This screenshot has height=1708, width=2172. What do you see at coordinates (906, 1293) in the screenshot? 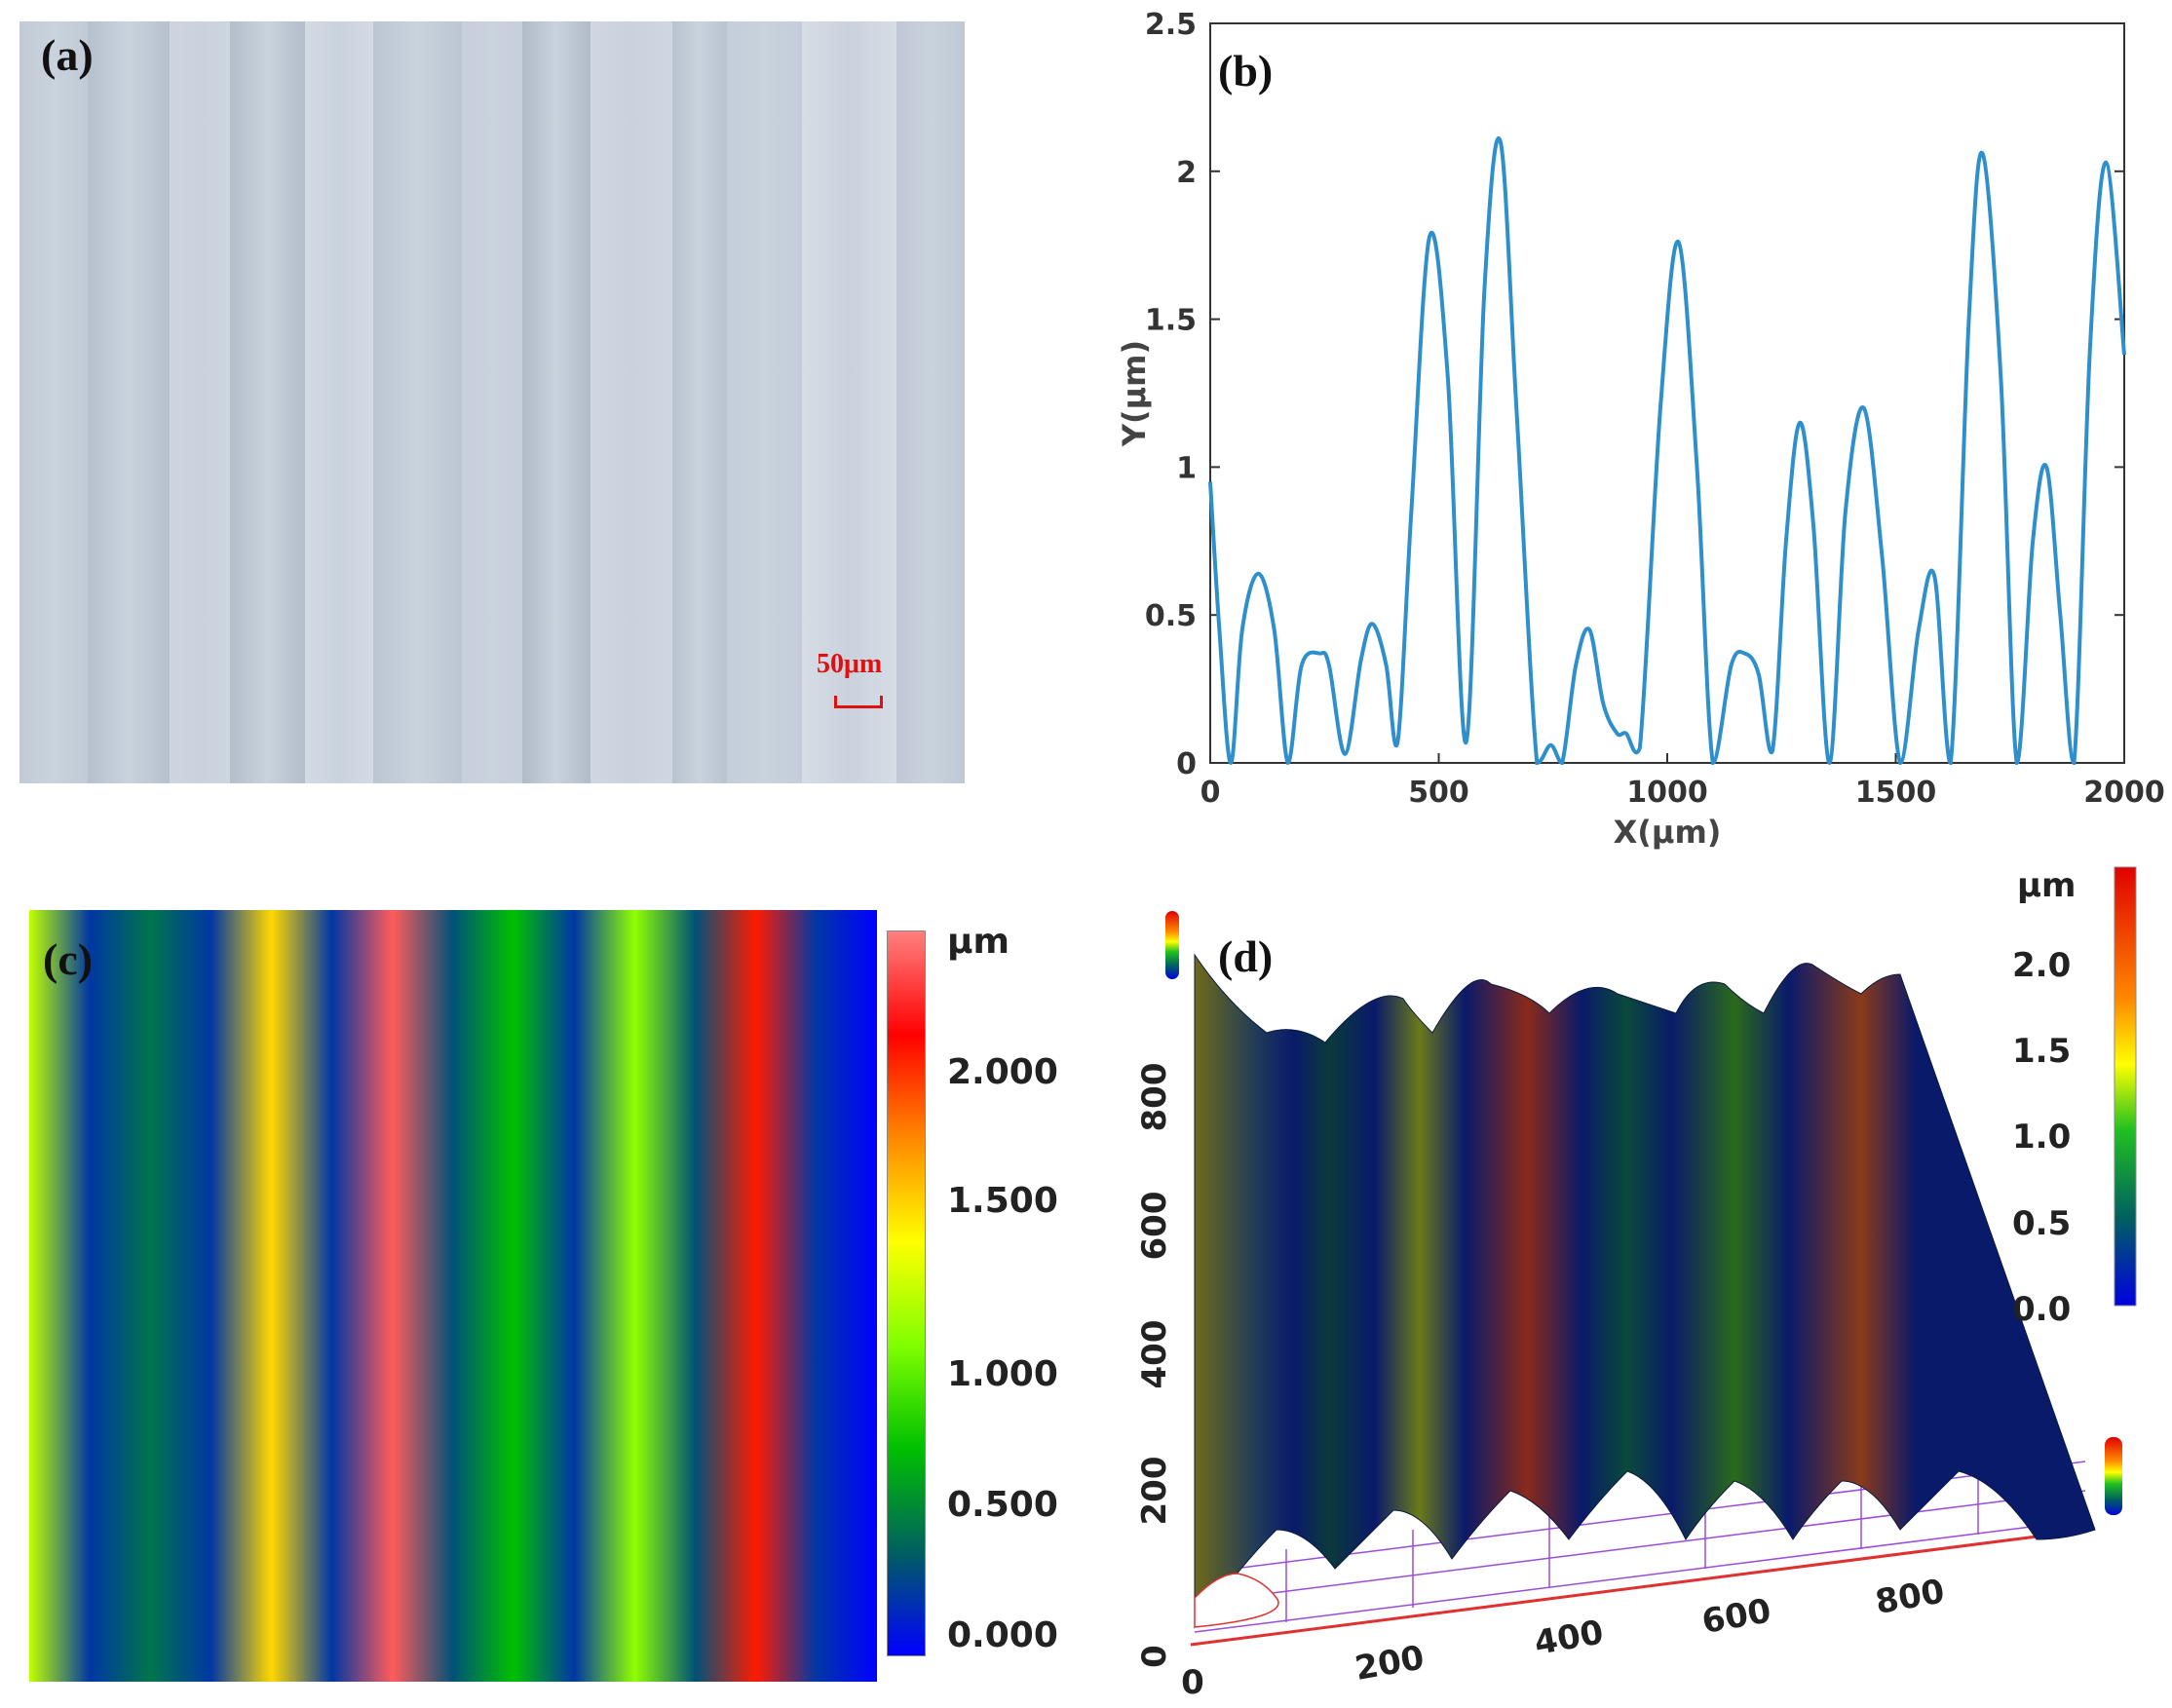
I see `colorbar-c` at bounding box center [906, 1293].